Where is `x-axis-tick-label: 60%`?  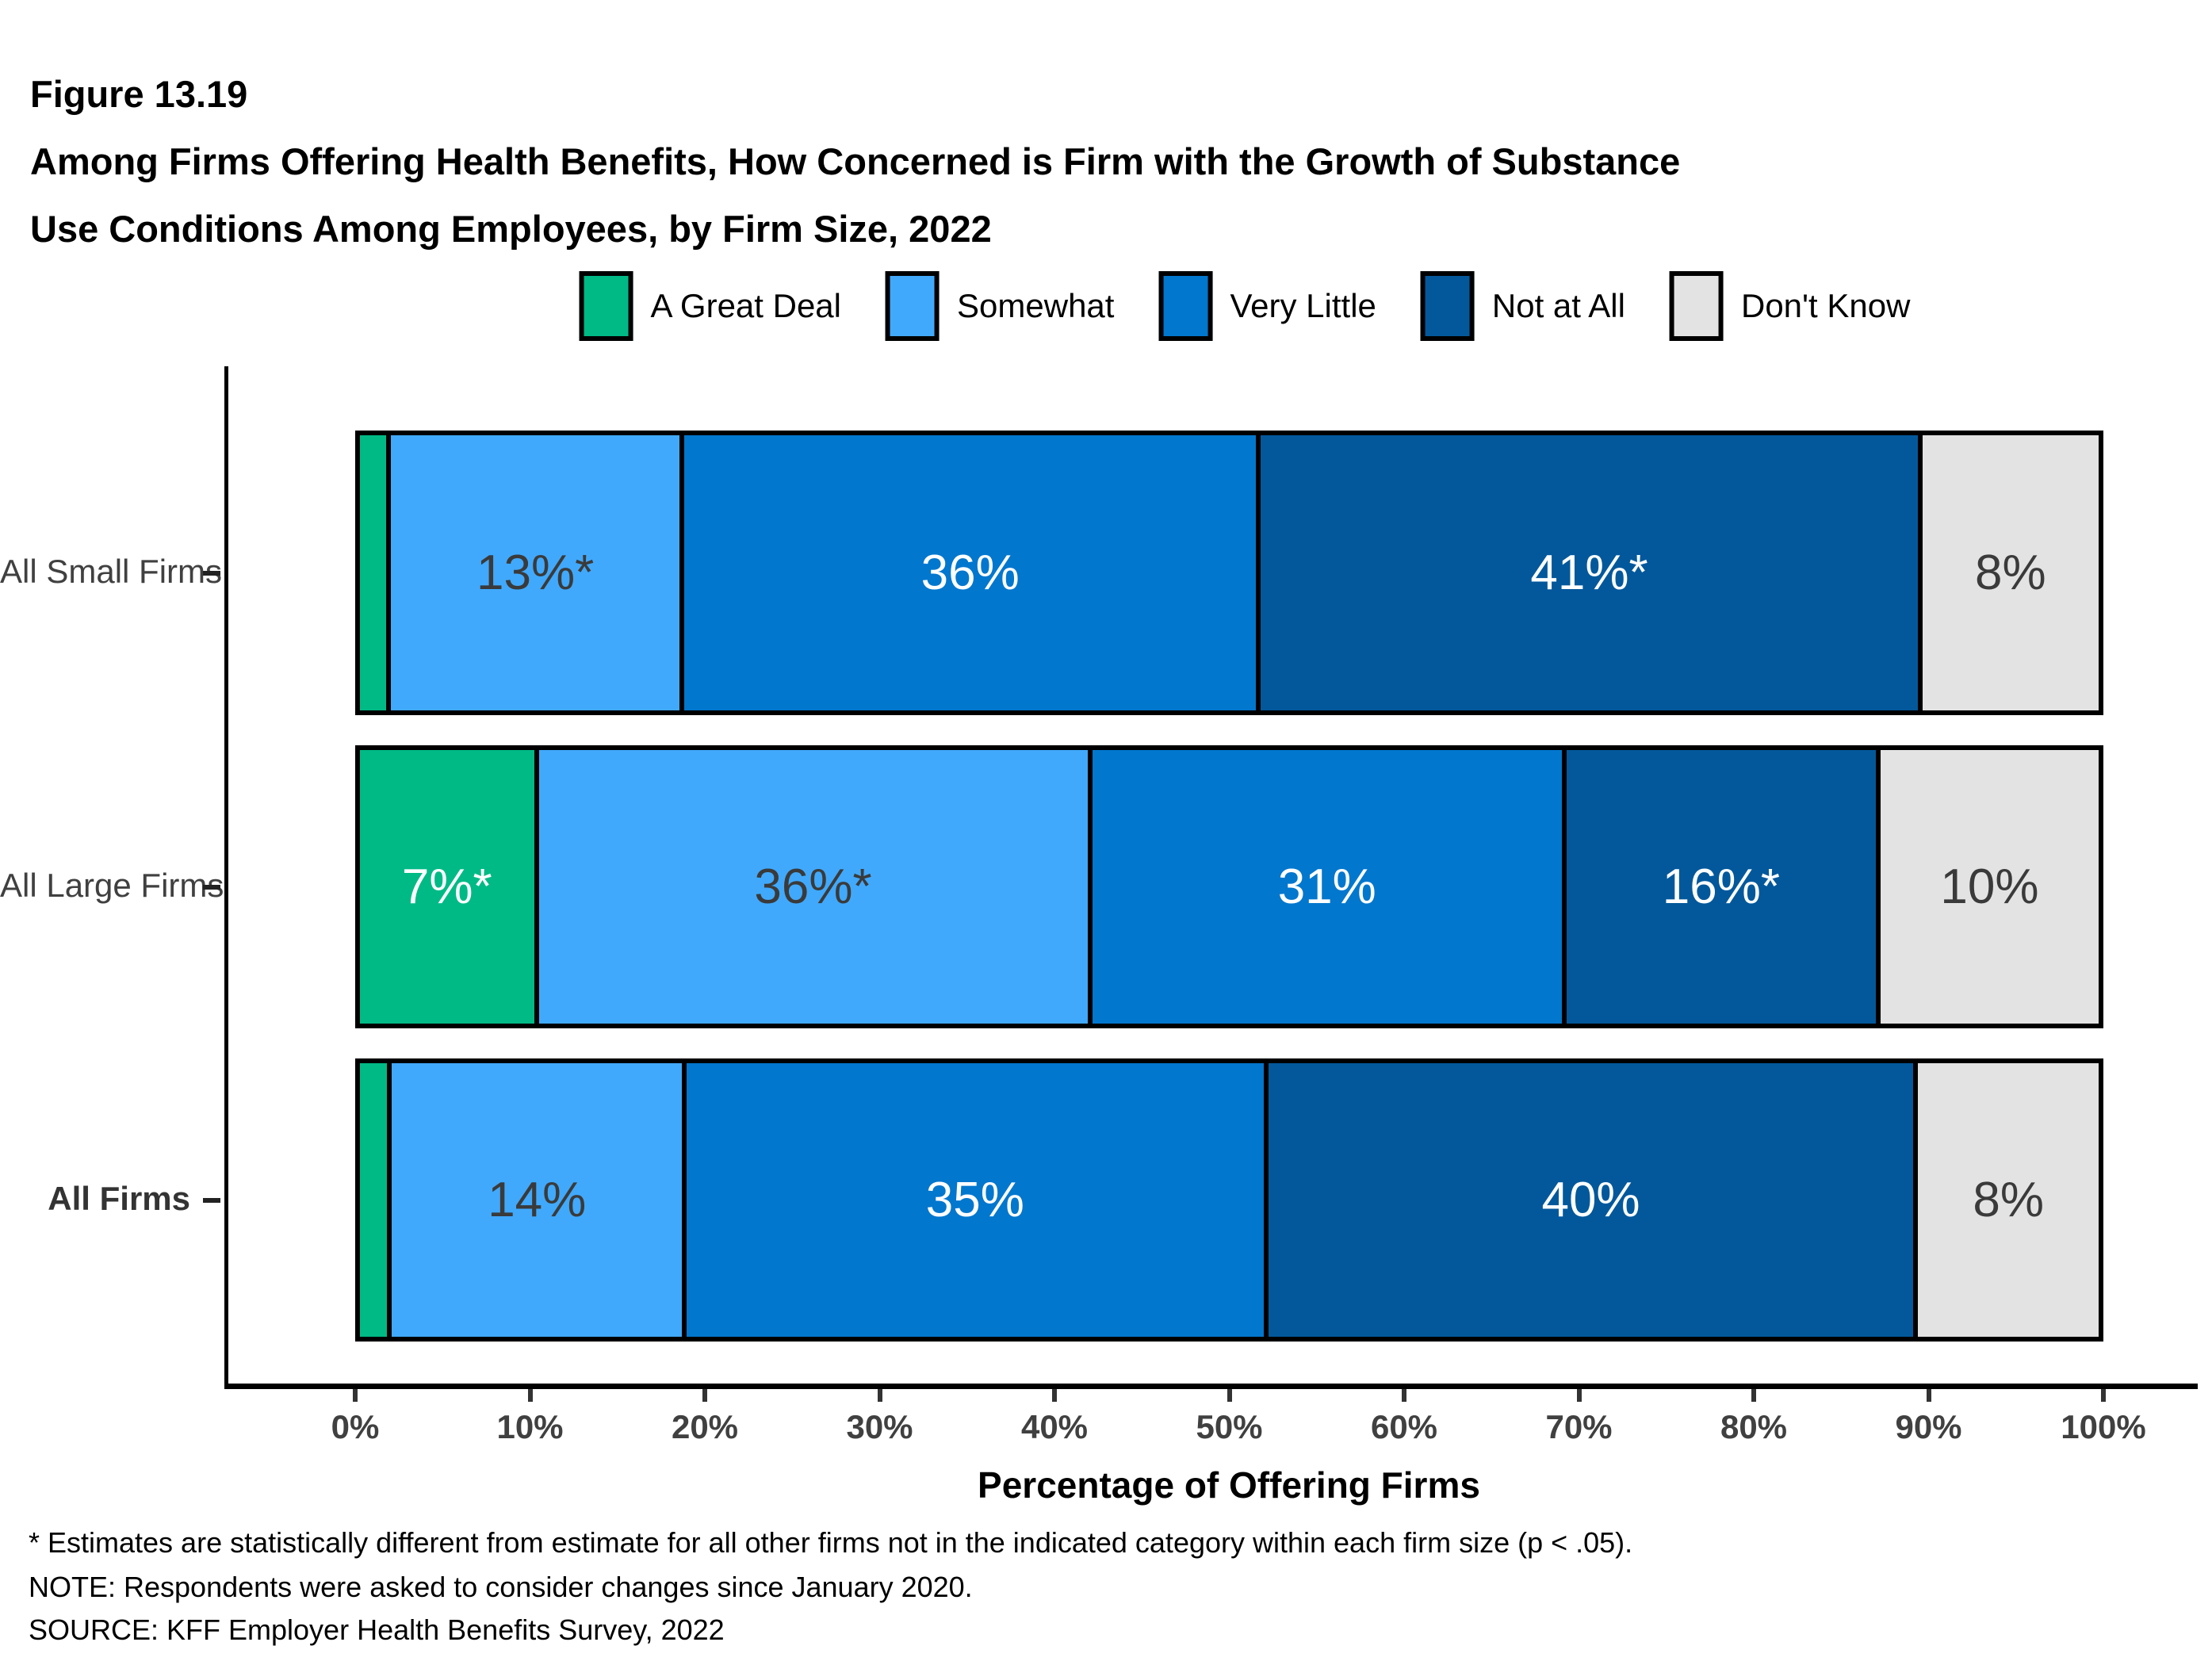
x-axis-tick-label: 60% is located at coordinates (1404, 1426).